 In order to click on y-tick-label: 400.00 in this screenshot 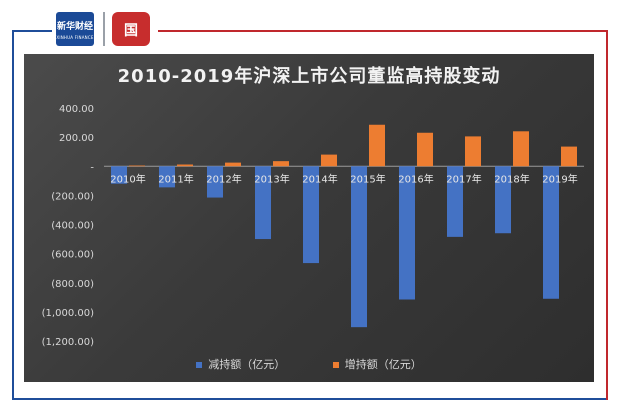, I will do `click(76, 109)`.